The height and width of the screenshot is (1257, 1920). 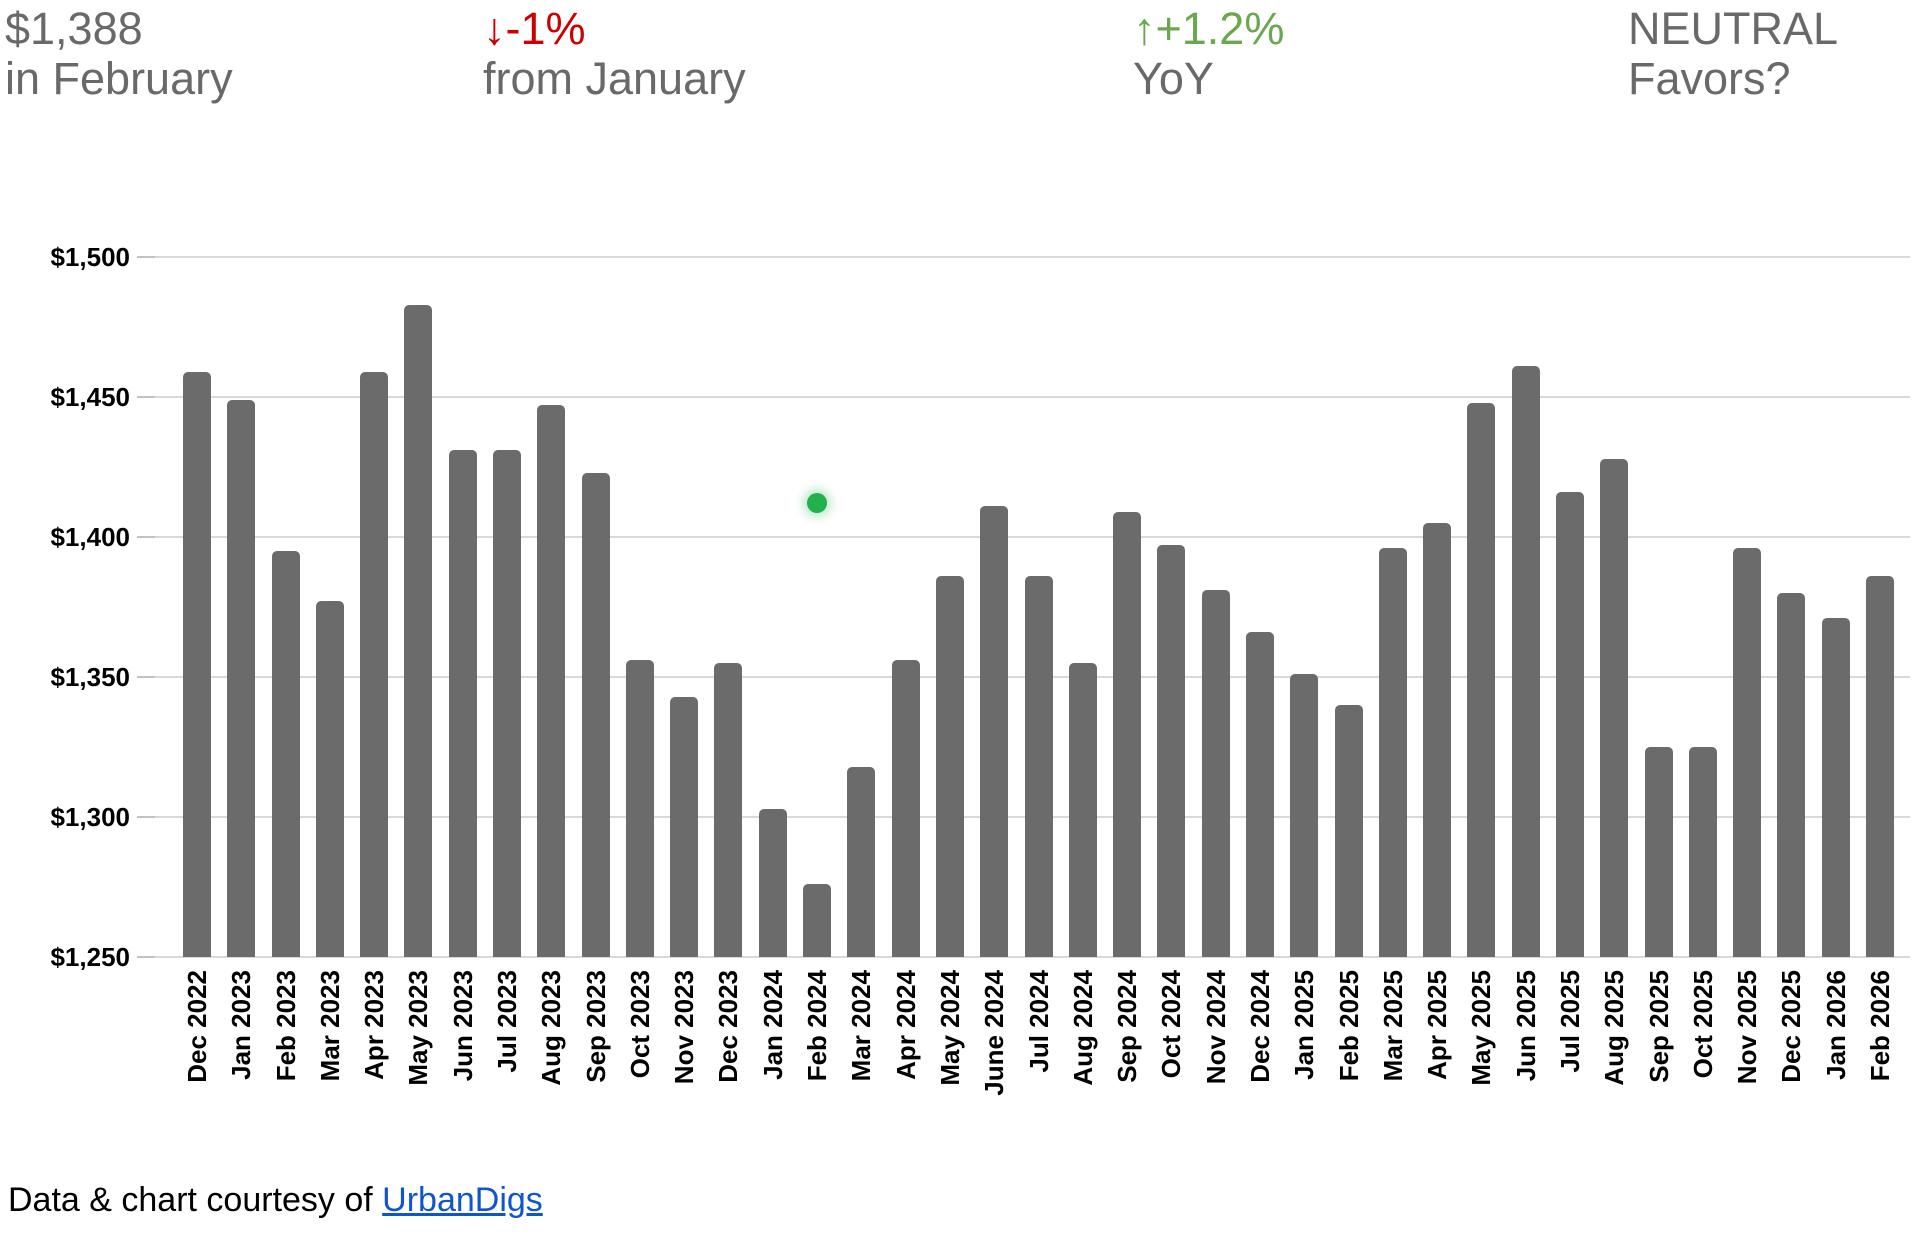 I want to click on bar-may-2024, so click(x=949, y=766).